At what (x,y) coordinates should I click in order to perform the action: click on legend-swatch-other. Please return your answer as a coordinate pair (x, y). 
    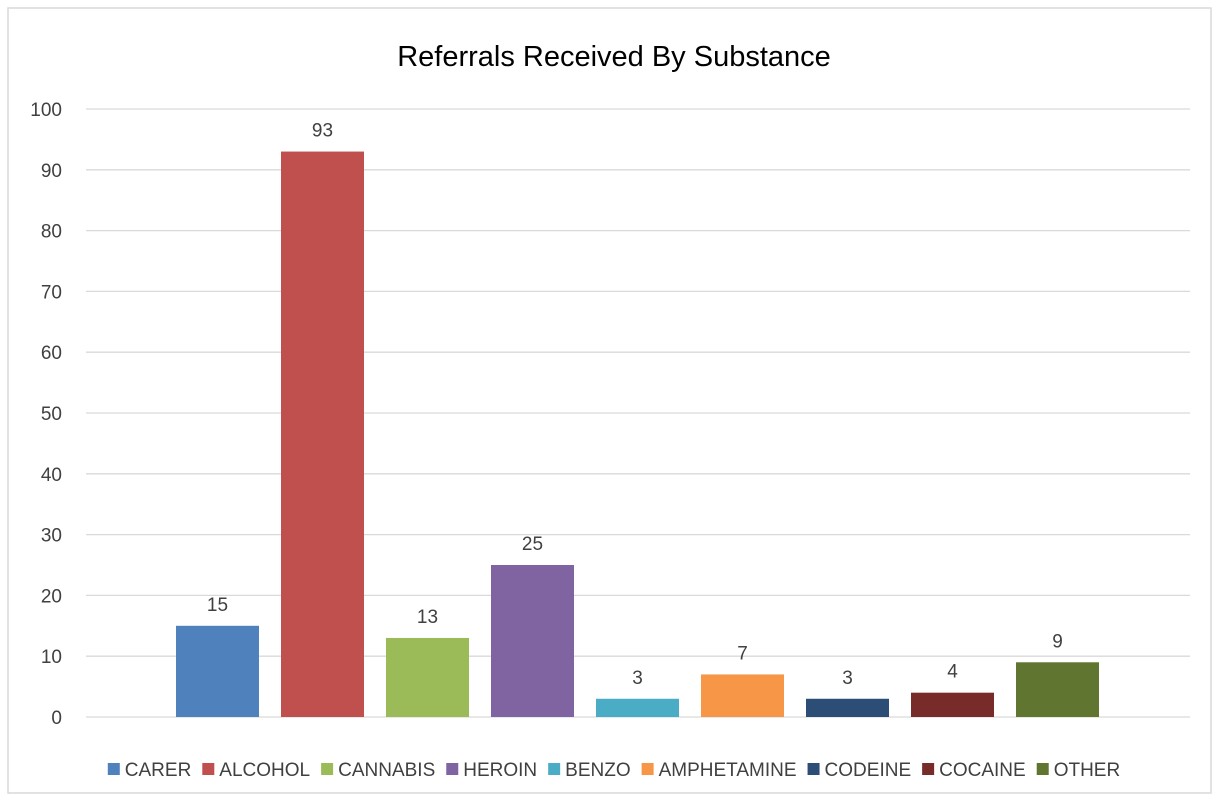
    Looking at the image, I should click on (1042, 769).